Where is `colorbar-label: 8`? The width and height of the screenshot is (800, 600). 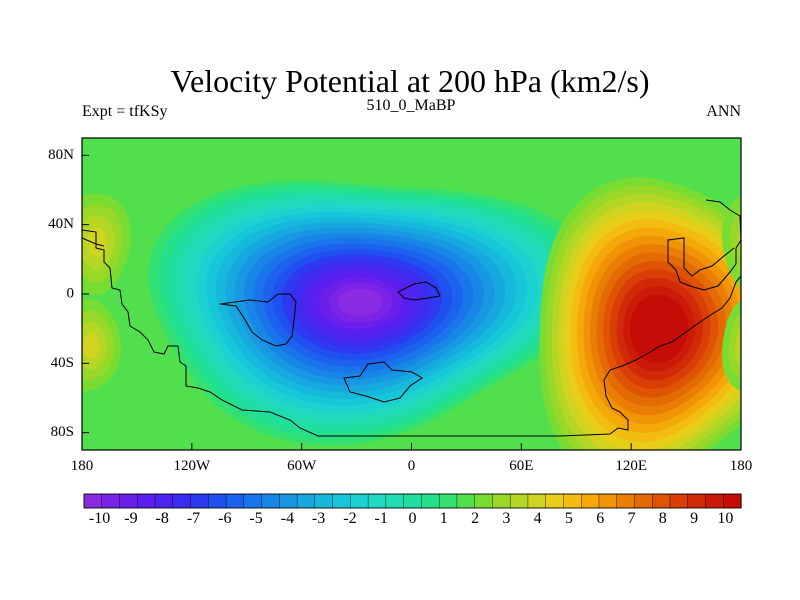
colorbar-label: 8 is located at coordinates (663, 518).